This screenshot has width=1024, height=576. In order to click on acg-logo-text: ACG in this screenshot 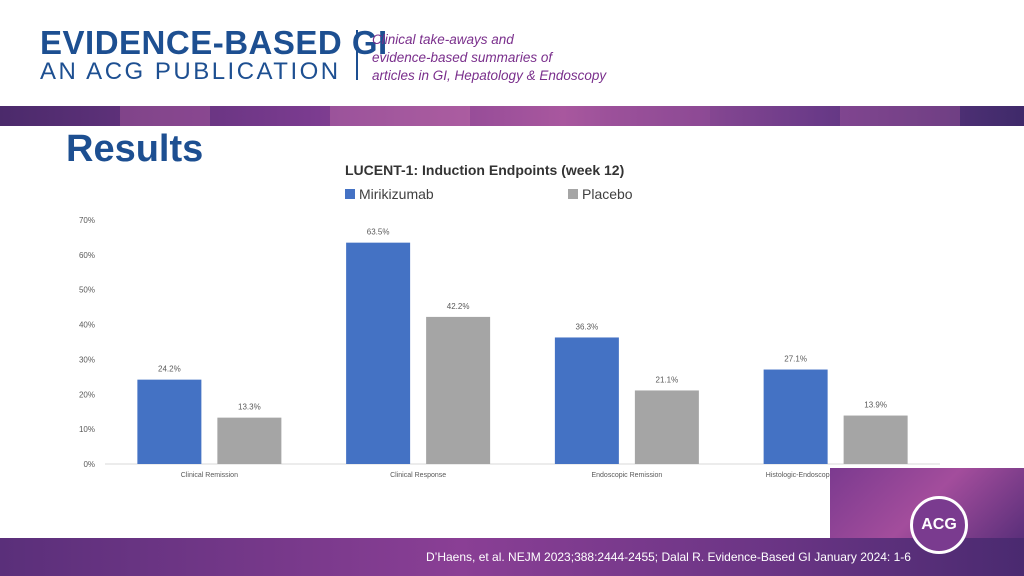, I will do `click(939, 524)`.